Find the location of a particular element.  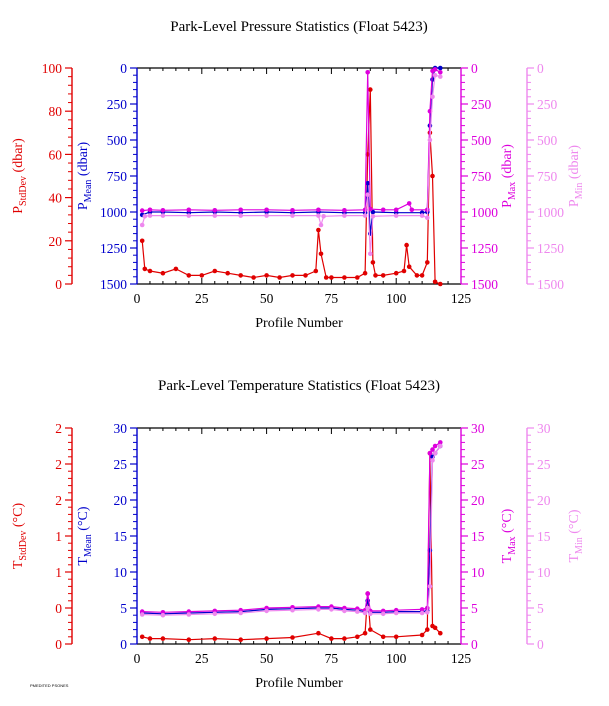

series-max is located at coordinates (291, 527).